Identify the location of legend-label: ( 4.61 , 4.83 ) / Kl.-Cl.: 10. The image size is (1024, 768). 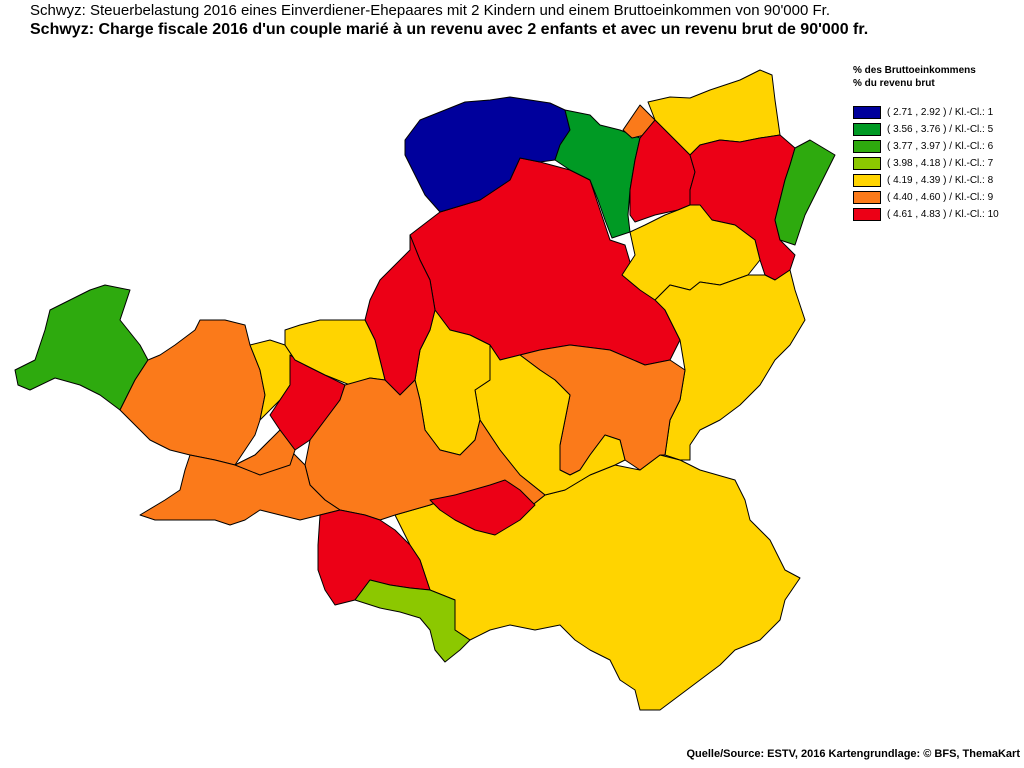
(943, 214).